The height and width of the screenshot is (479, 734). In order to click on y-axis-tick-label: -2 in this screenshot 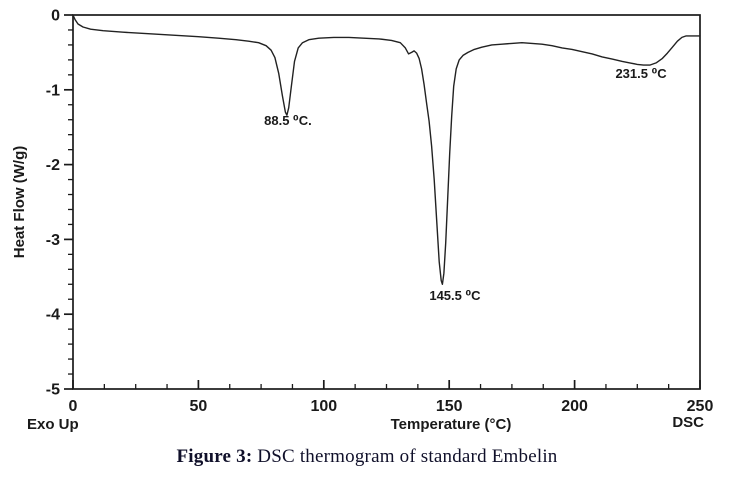, I will do `click(53, 165)`.